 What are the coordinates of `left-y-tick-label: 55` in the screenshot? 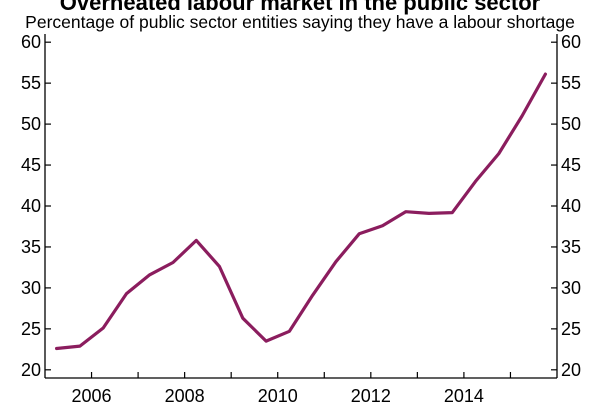 It's located at (31, 83).